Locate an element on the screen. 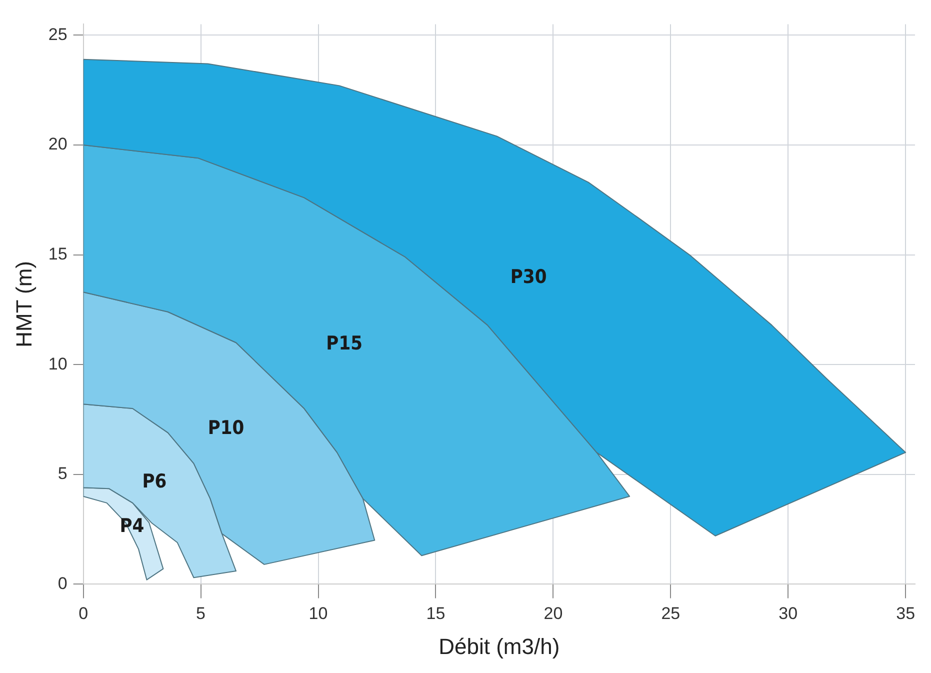 Image resolution: width=931 pixels, height=673 pixels. series-label: P15 is located at coordinates (344, 343).